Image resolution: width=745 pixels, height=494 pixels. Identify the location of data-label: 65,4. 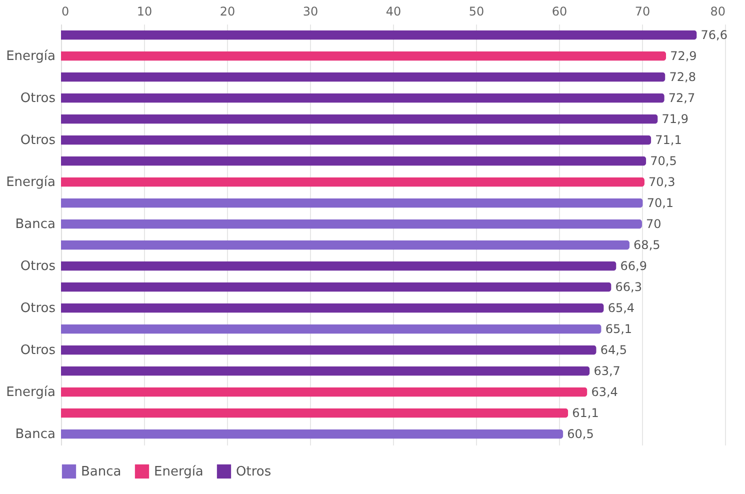
(621, 307).